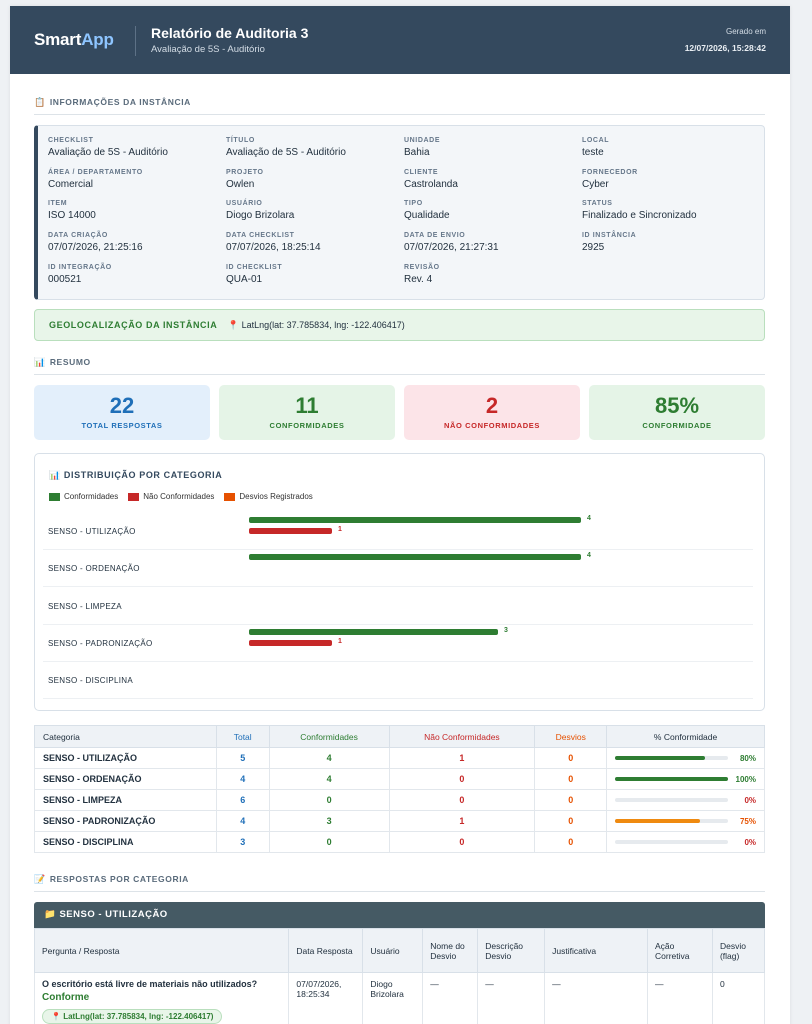 The image size is (812, 1024). Describe the element at coordinates (492, 425) in the screenshot. I see `kpi-label: NÃO CONFORMIDADES` at that location.